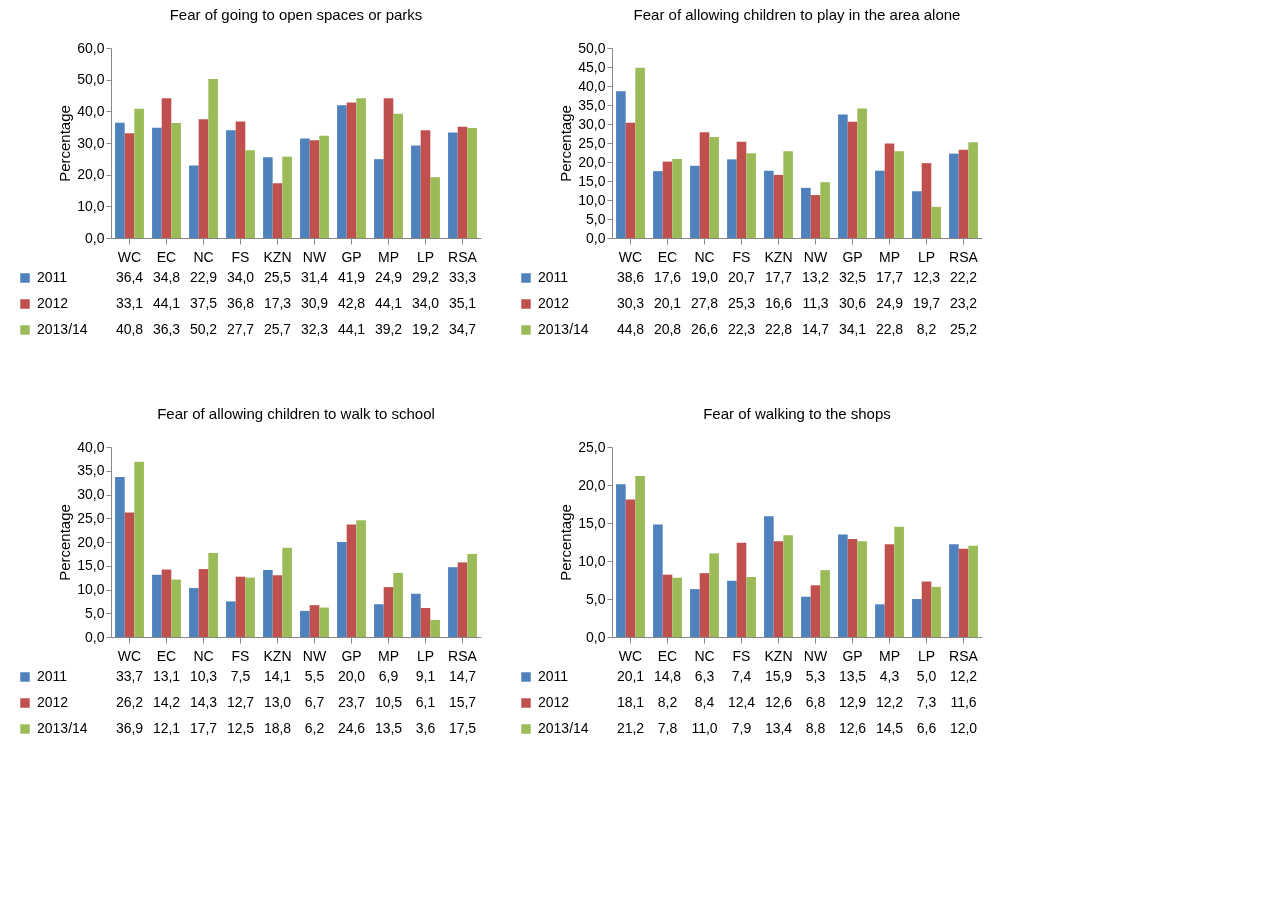 The height and width of the screenshot is (908, 1283). Describe the element at coordinates (425, 655) in the screenshot. I see `x-tick-label: LP` at that location.